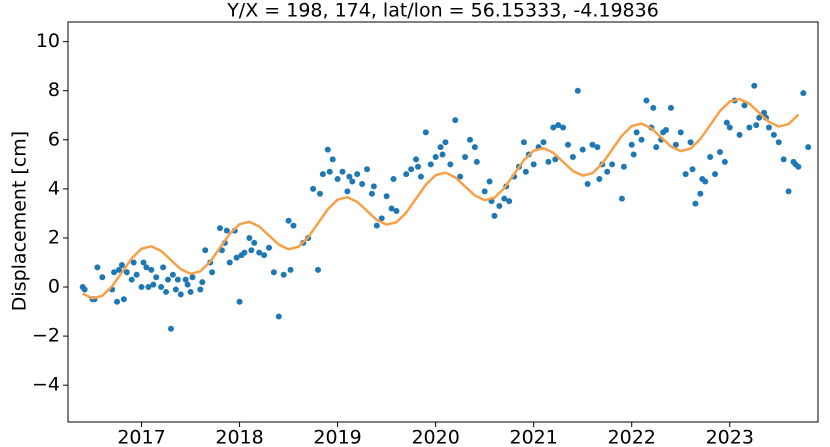 Image resolution: width=830 pixels, height=447 pixels. Describe the element at coordinates (54, 188) in the screenshot. I see `y-tick-label: 4` at that location.